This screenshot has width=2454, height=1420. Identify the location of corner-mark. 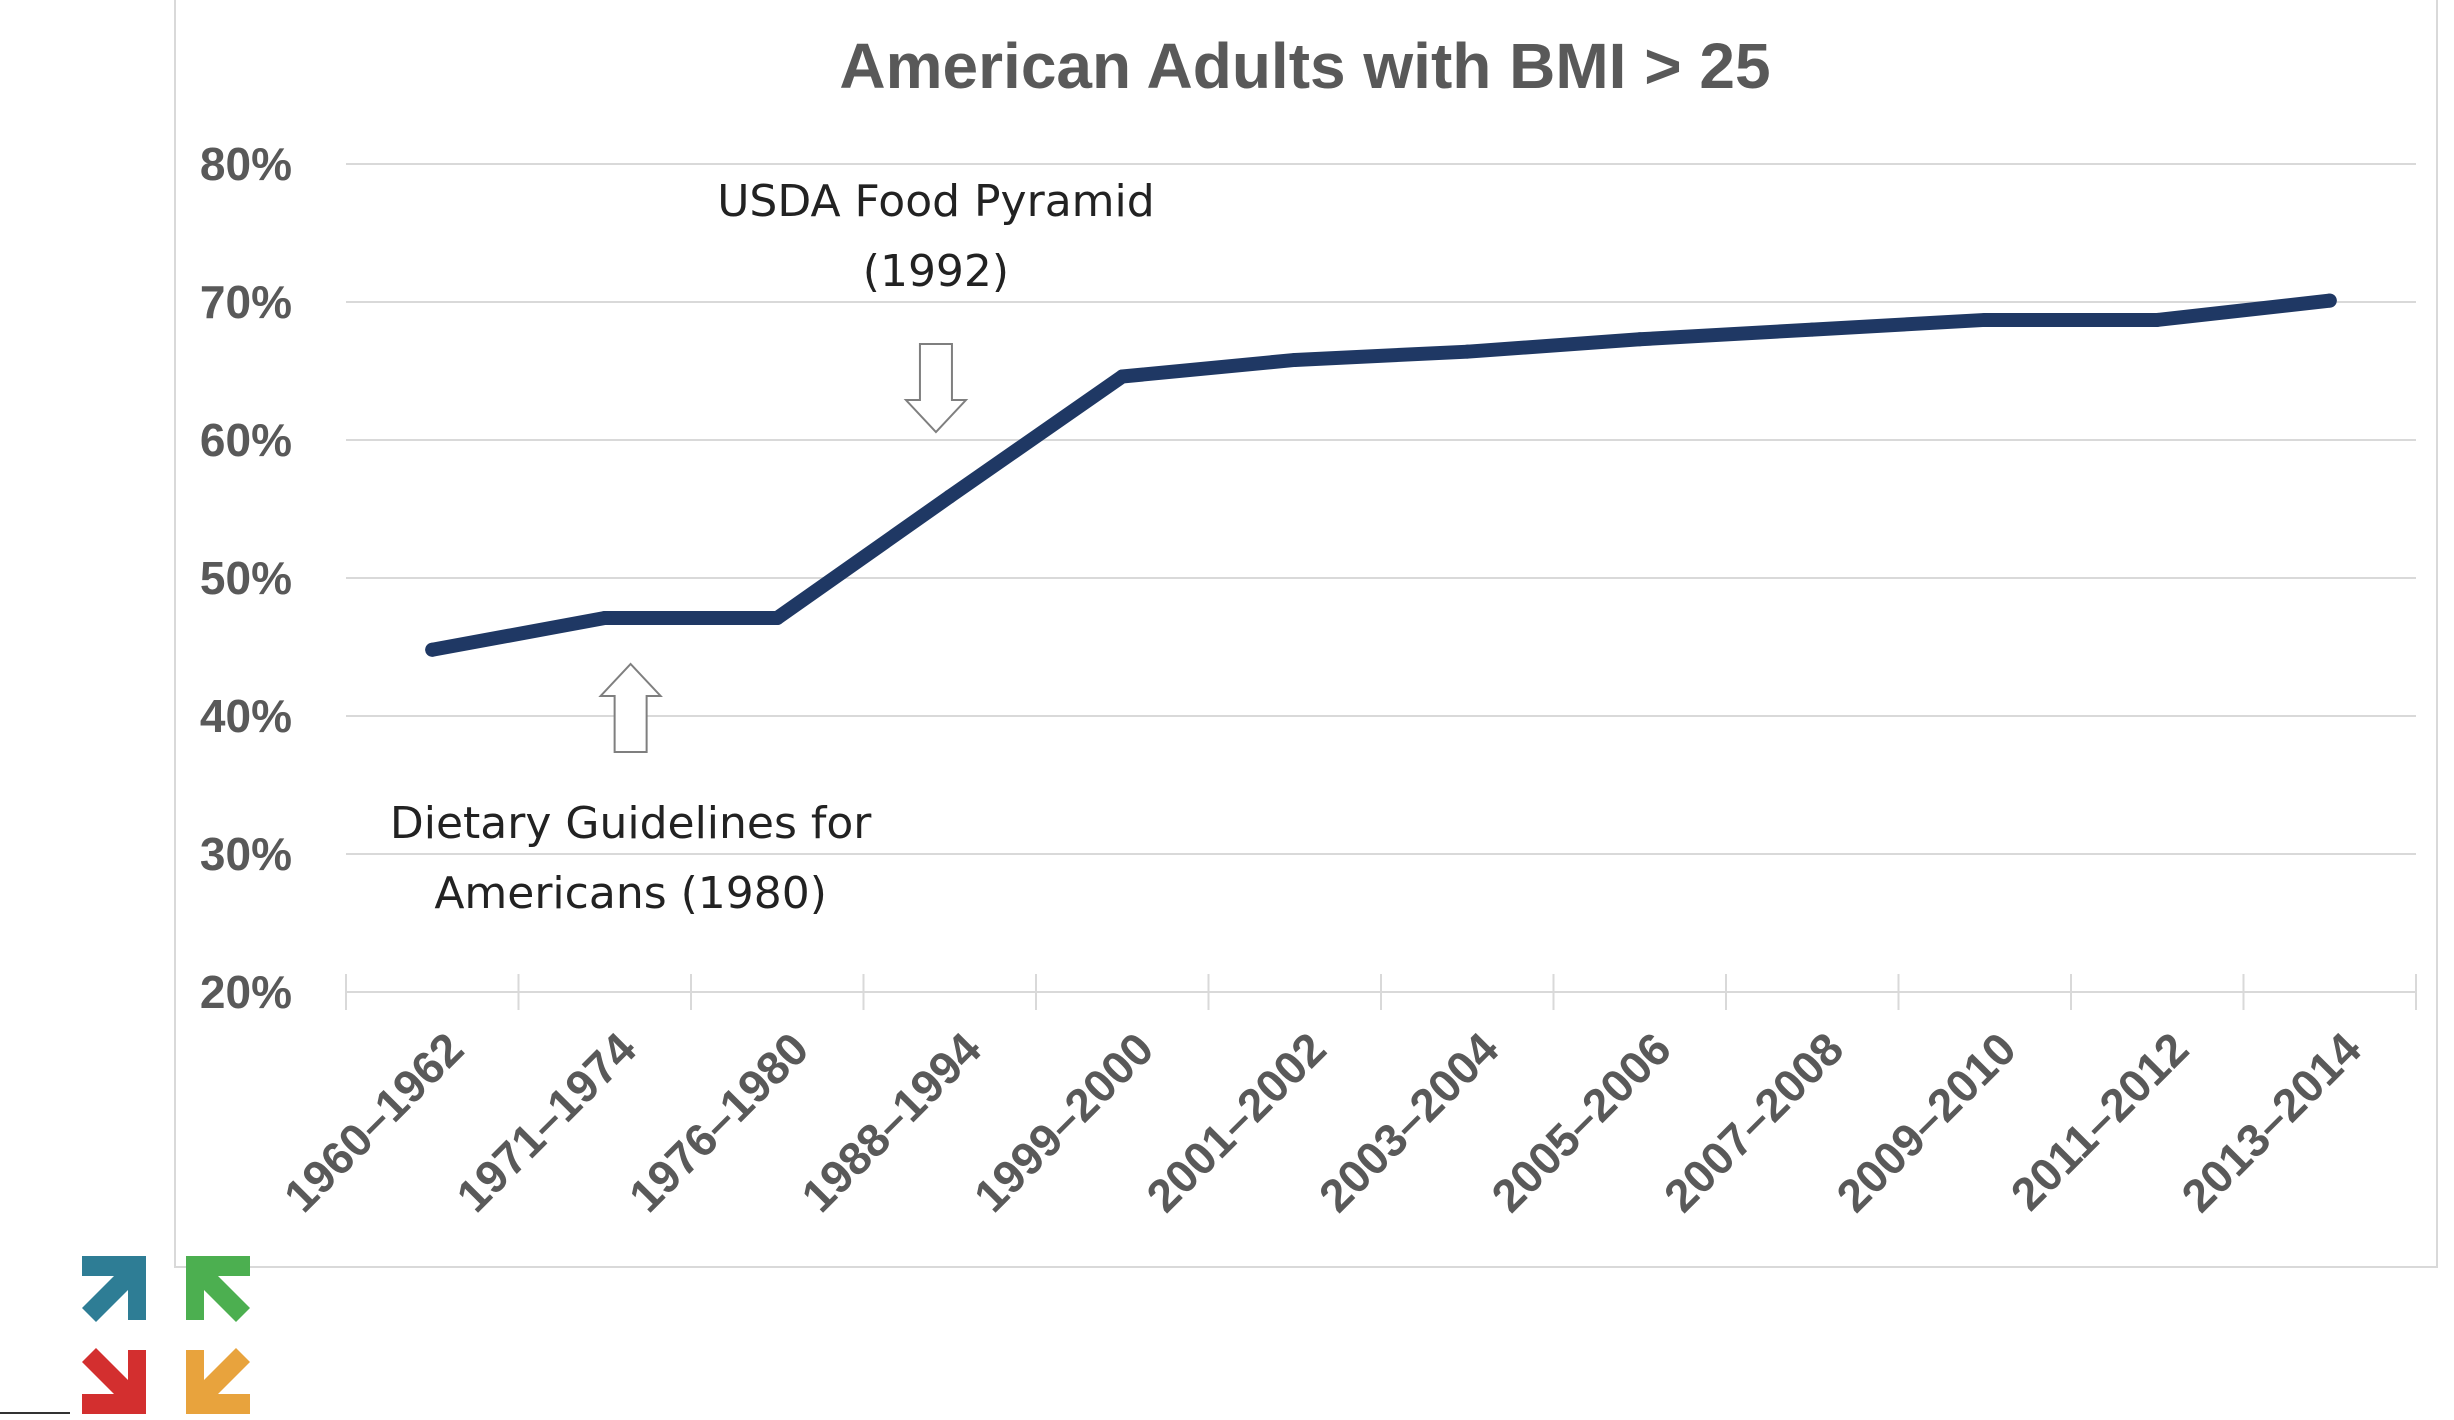
(35, 1413).